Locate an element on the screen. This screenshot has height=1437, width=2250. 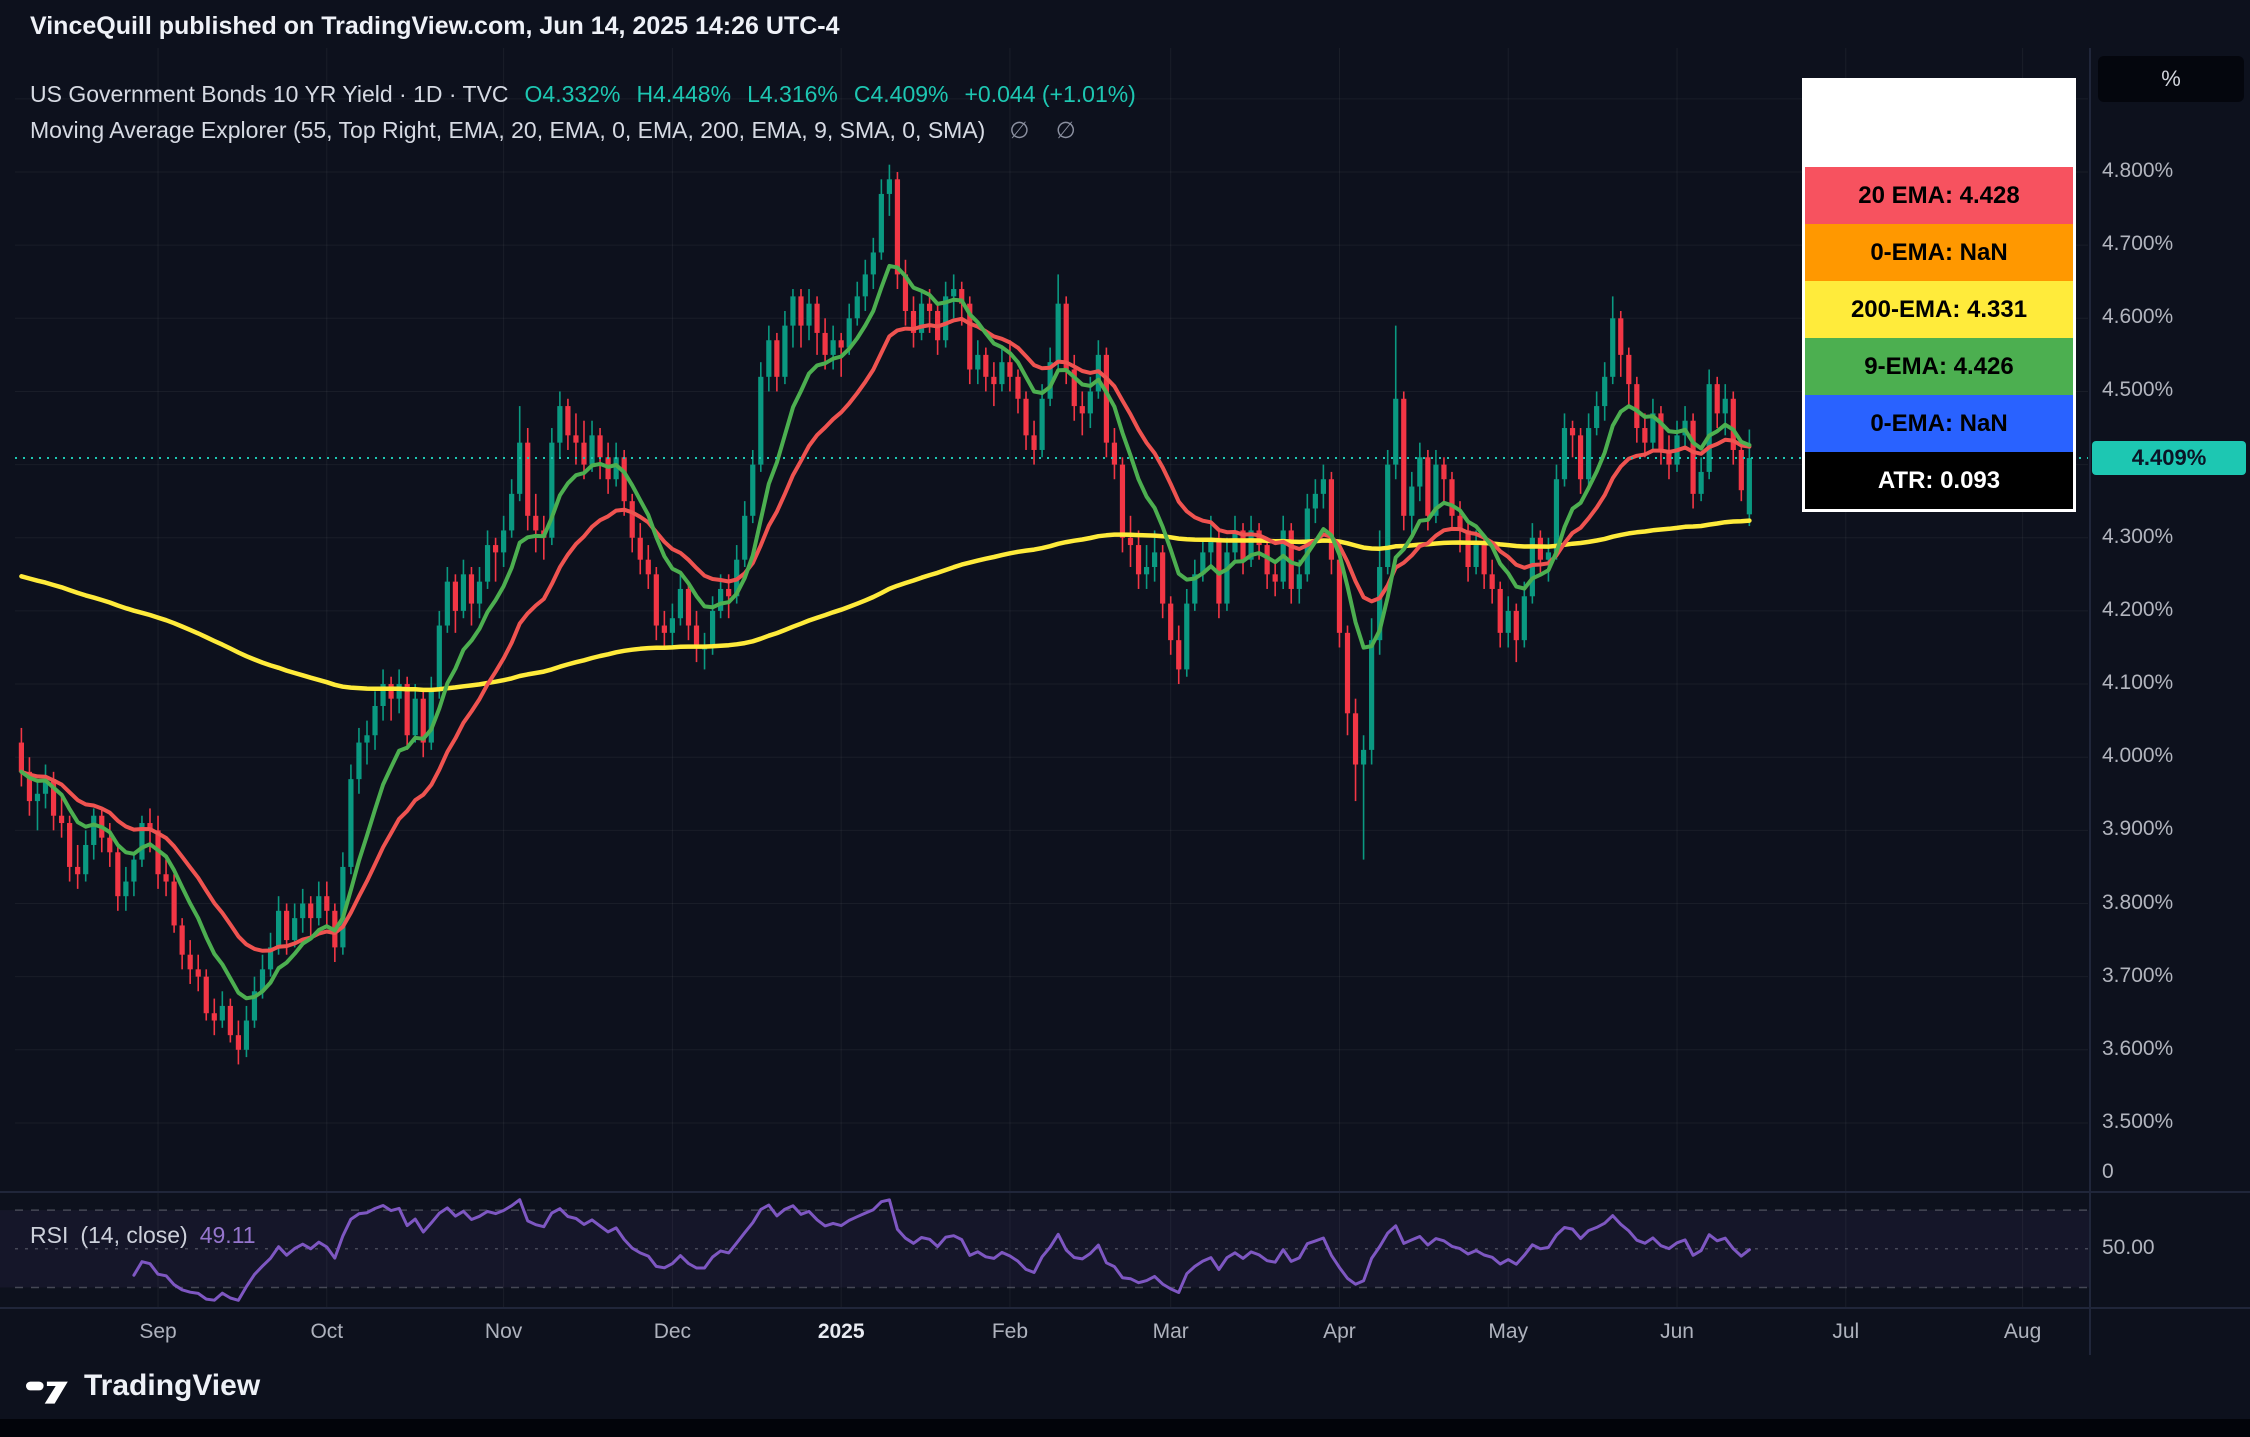
percent-scale-button: % is located at coordinates (2171, 79).